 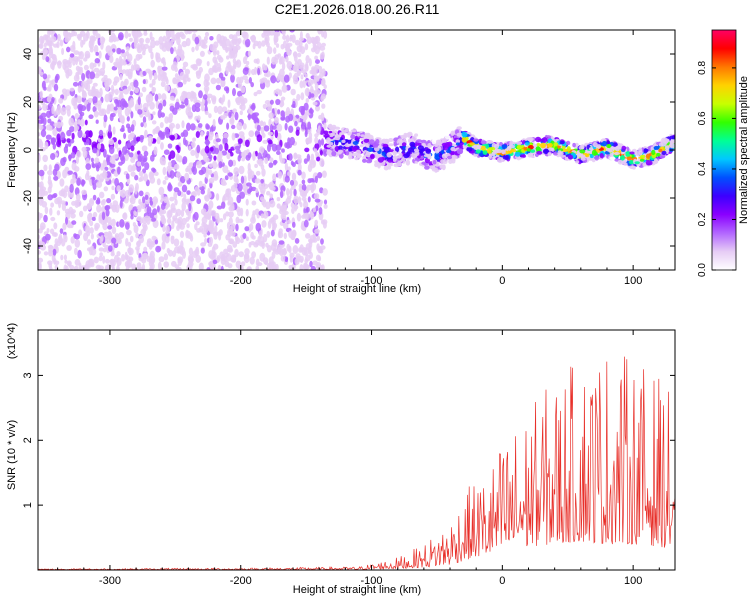 I want to click on x-tick-label: 0, so click(x=502, y=581).